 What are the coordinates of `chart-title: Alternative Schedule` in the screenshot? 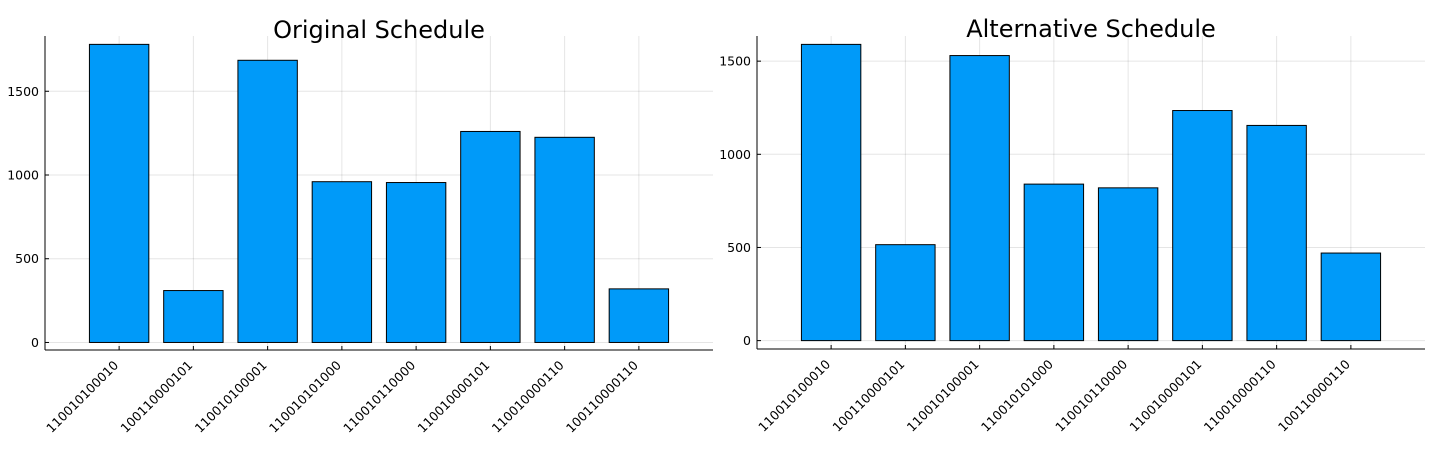 It's located at (1091, 29).